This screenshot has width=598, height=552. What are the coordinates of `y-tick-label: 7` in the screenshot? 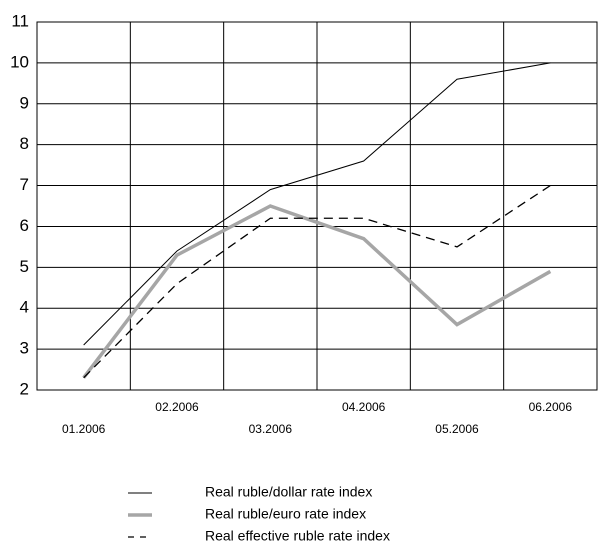 It's located at (24, 184).